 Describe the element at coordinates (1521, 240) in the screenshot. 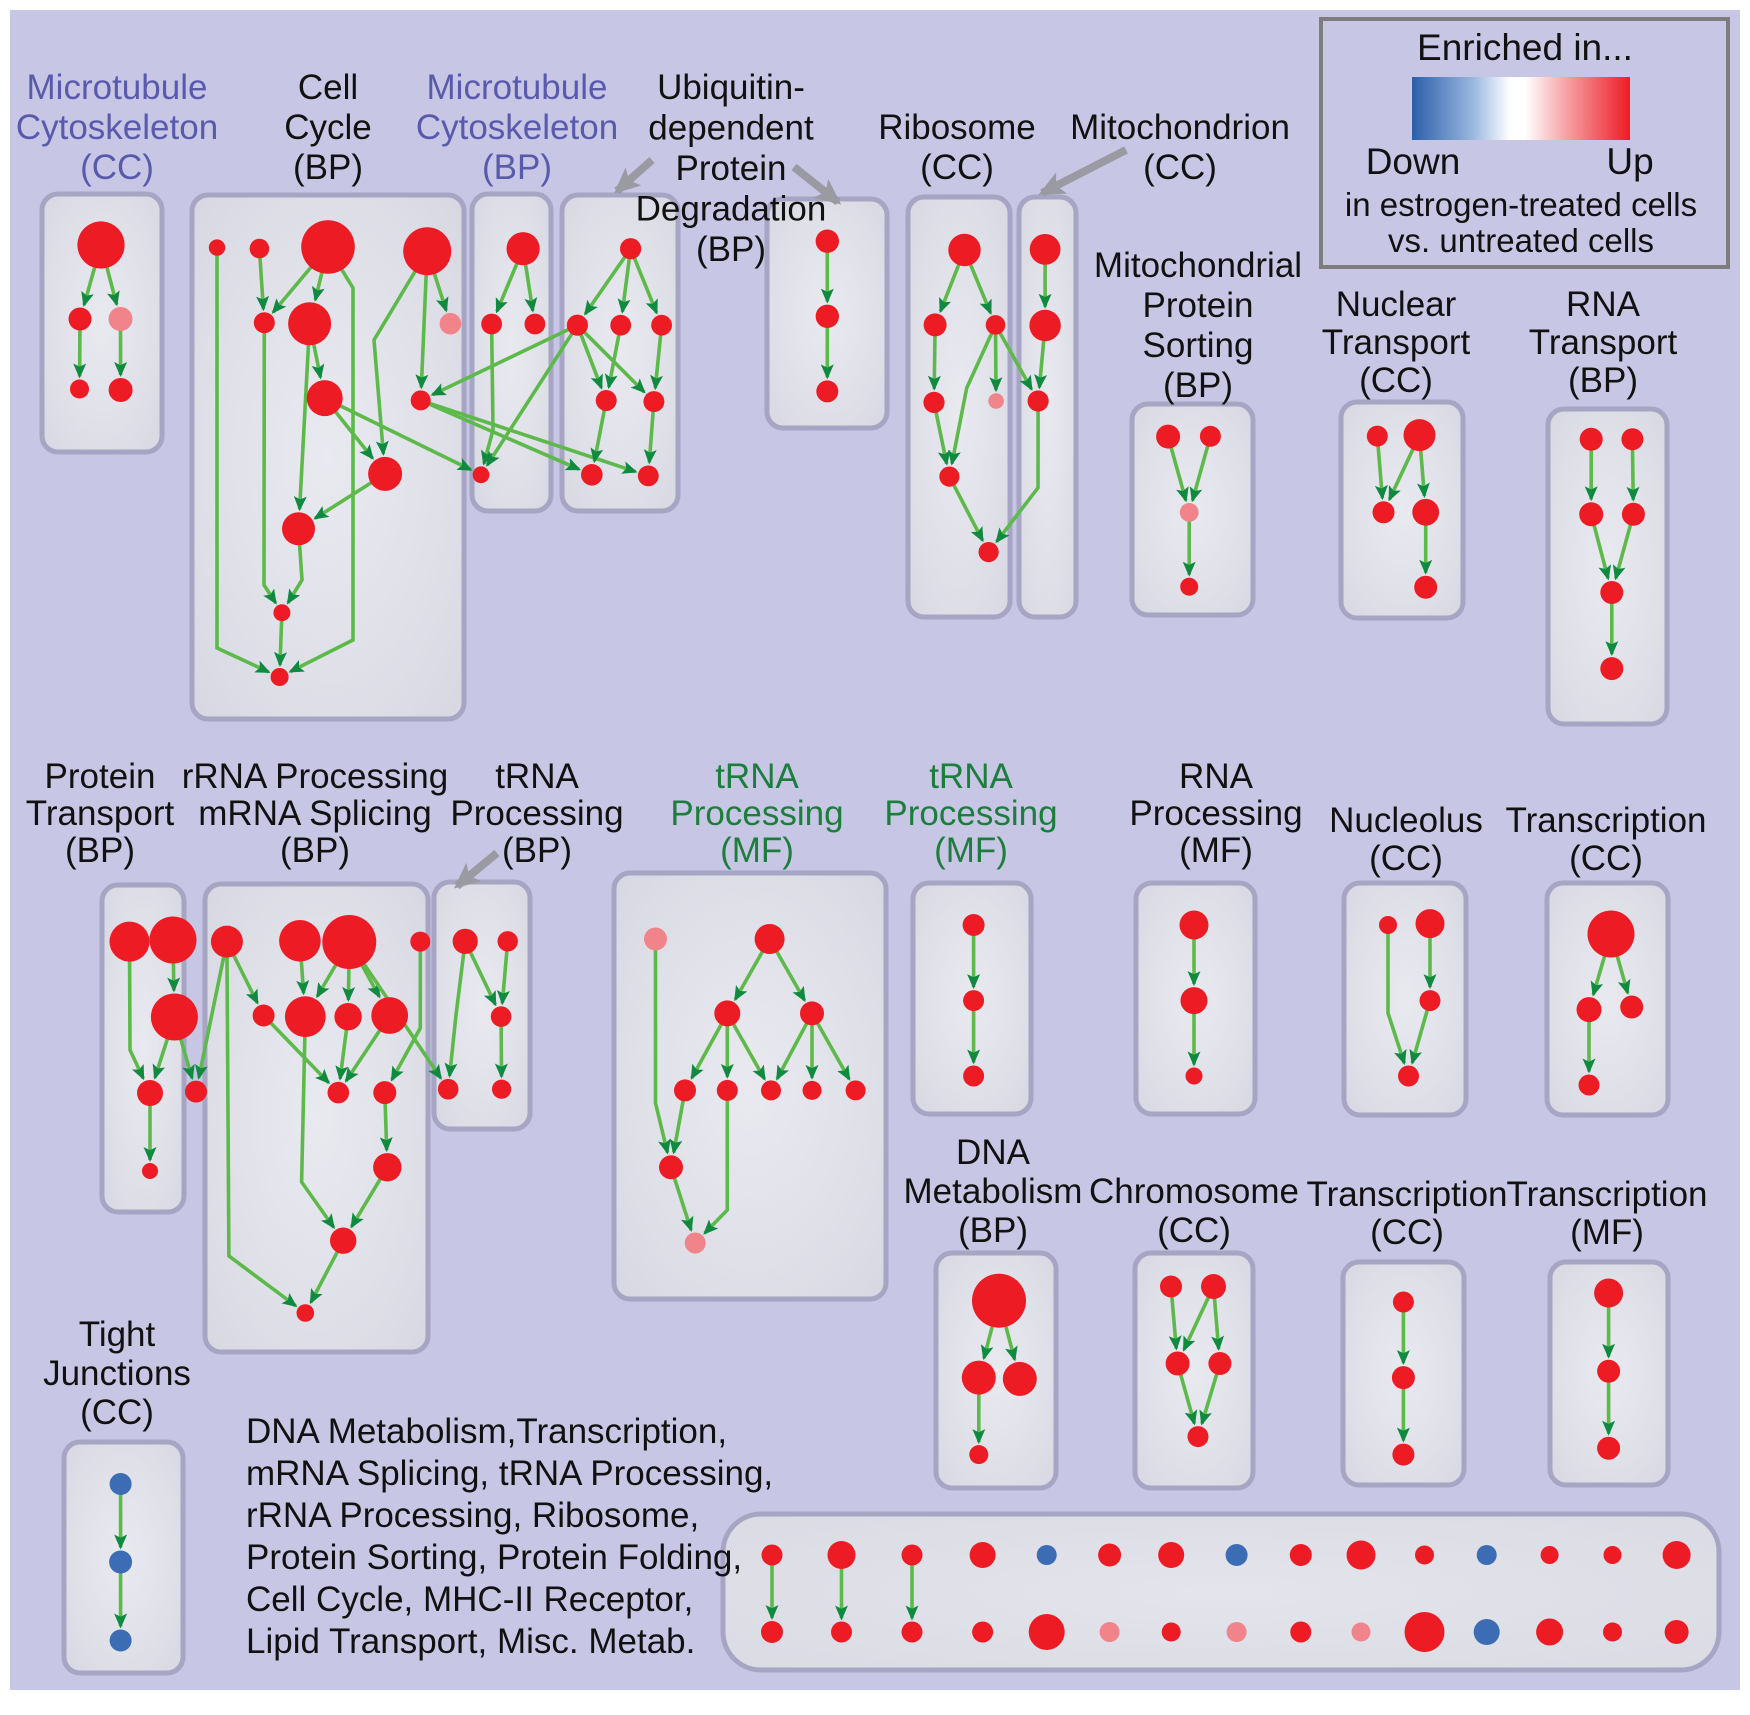

I see `svg-text: vs. untreated cells` at that location.